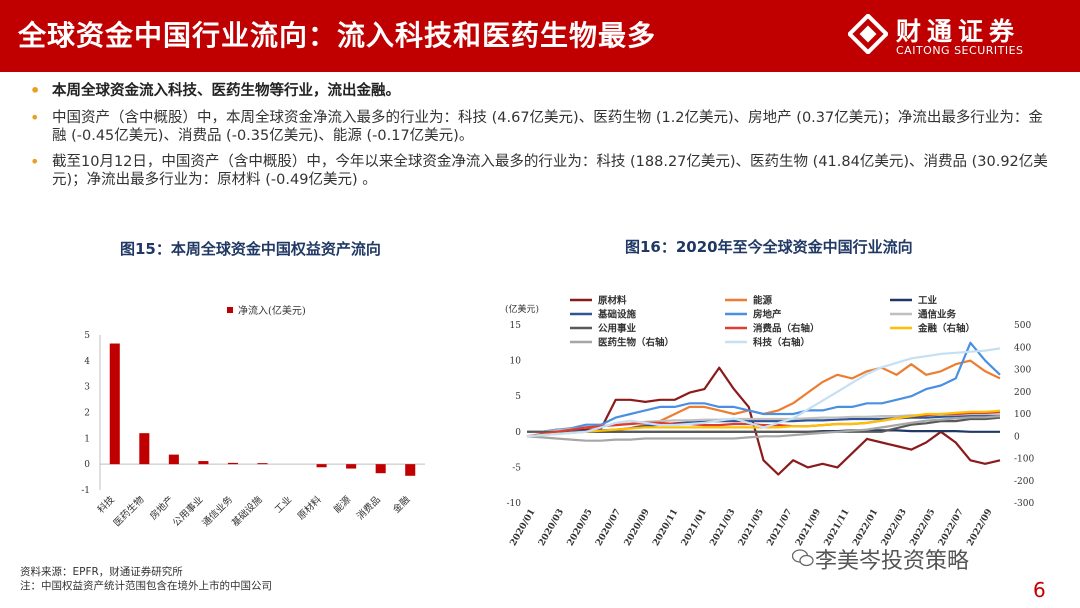 The image size is (1080, 608). What do you see at coordinates (665, 528) in the screenshot?
I see `x-tick-label: 2020/11` at bounding box center [665, 528].